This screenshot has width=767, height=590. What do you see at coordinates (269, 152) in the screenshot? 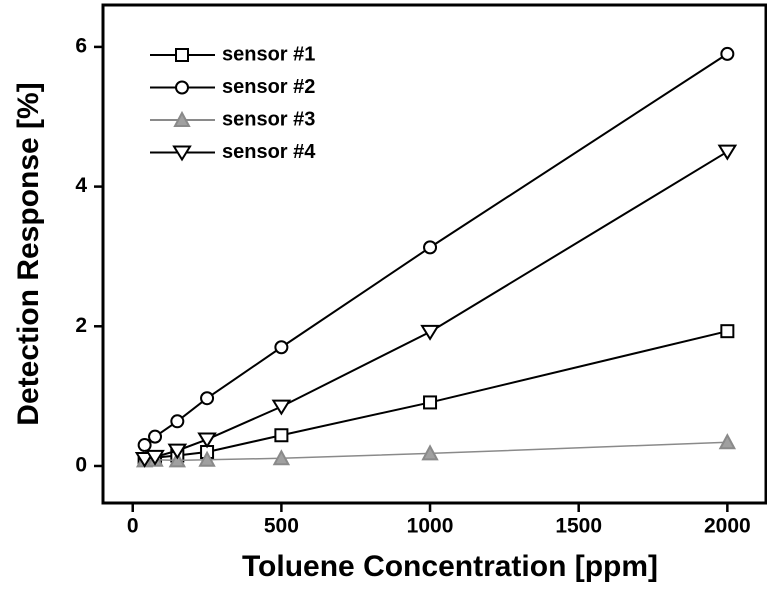
I see `legend-text: sensor #4` at bounding box center [269, 152].